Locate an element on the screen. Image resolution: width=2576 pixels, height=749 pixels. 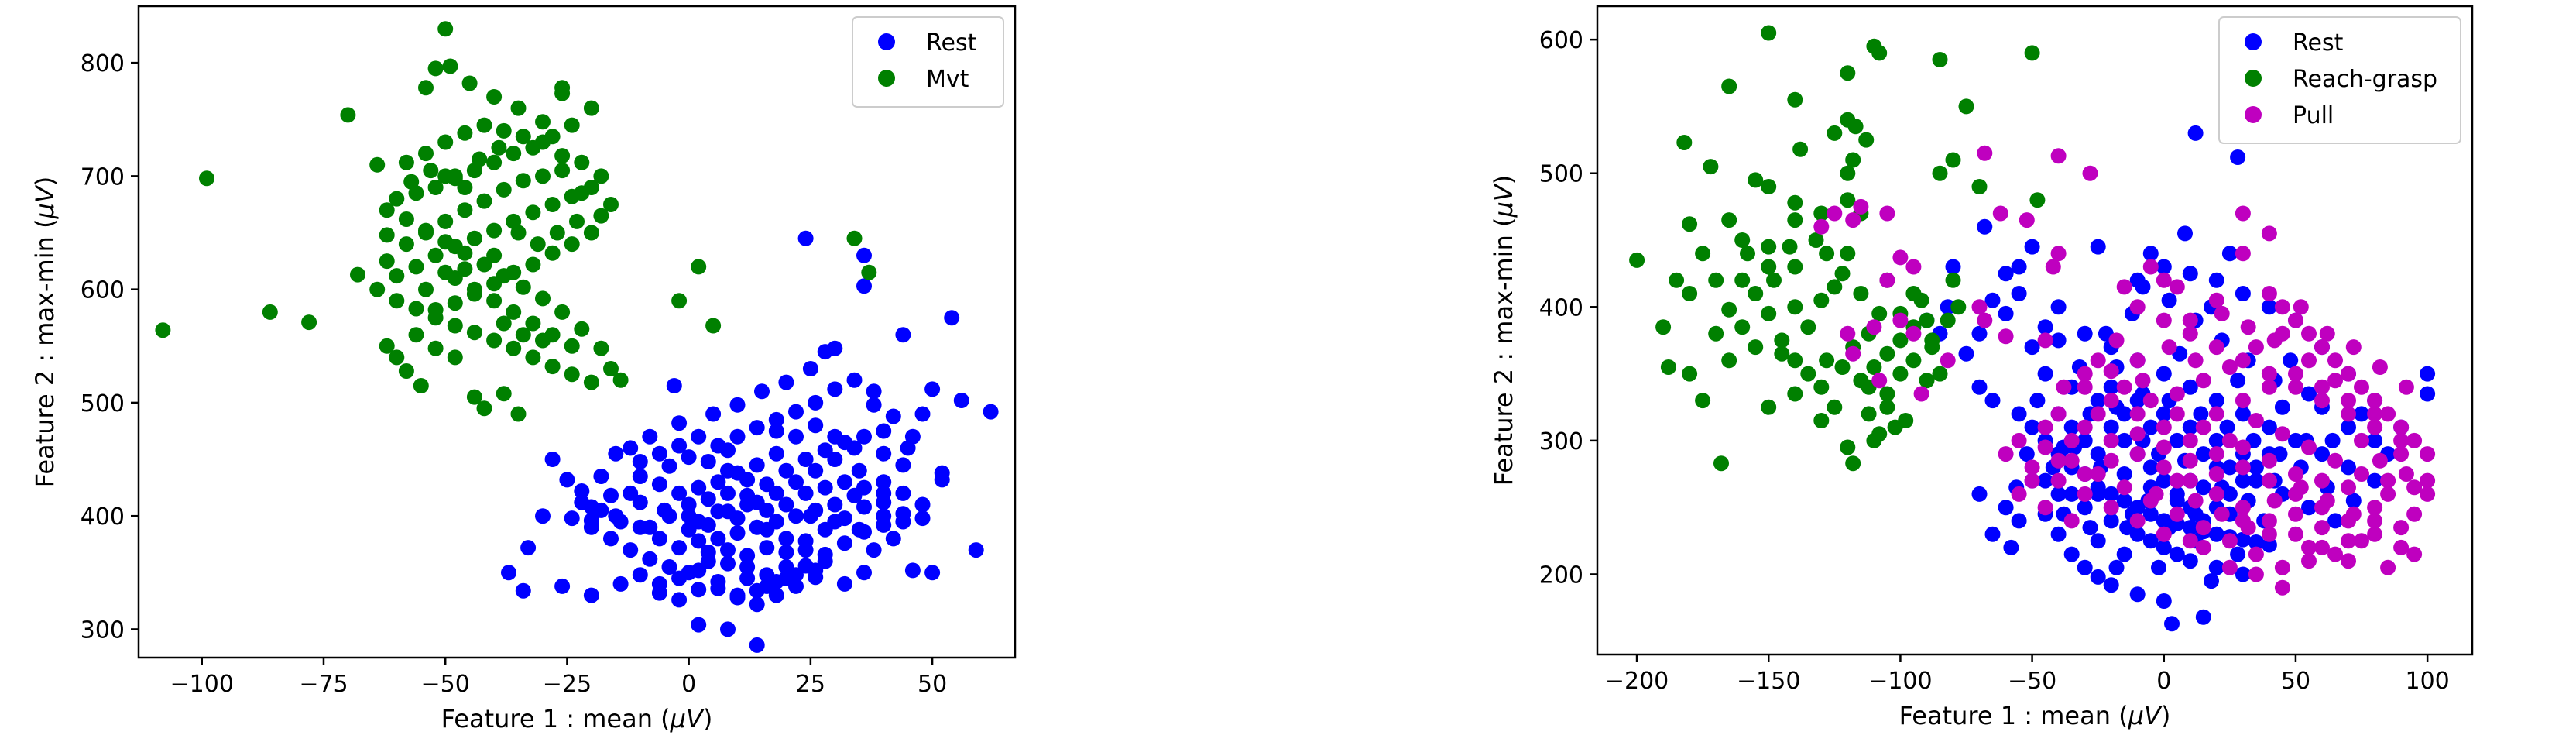
x-tick-label: 100 is located at coordinates (2428, 681).